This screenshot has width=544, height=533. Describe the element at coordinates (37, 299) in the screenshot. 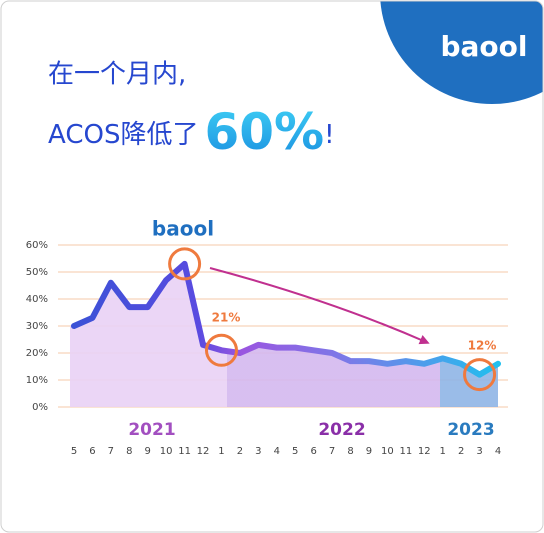

I see `y-tick-label: 40%` at that location.